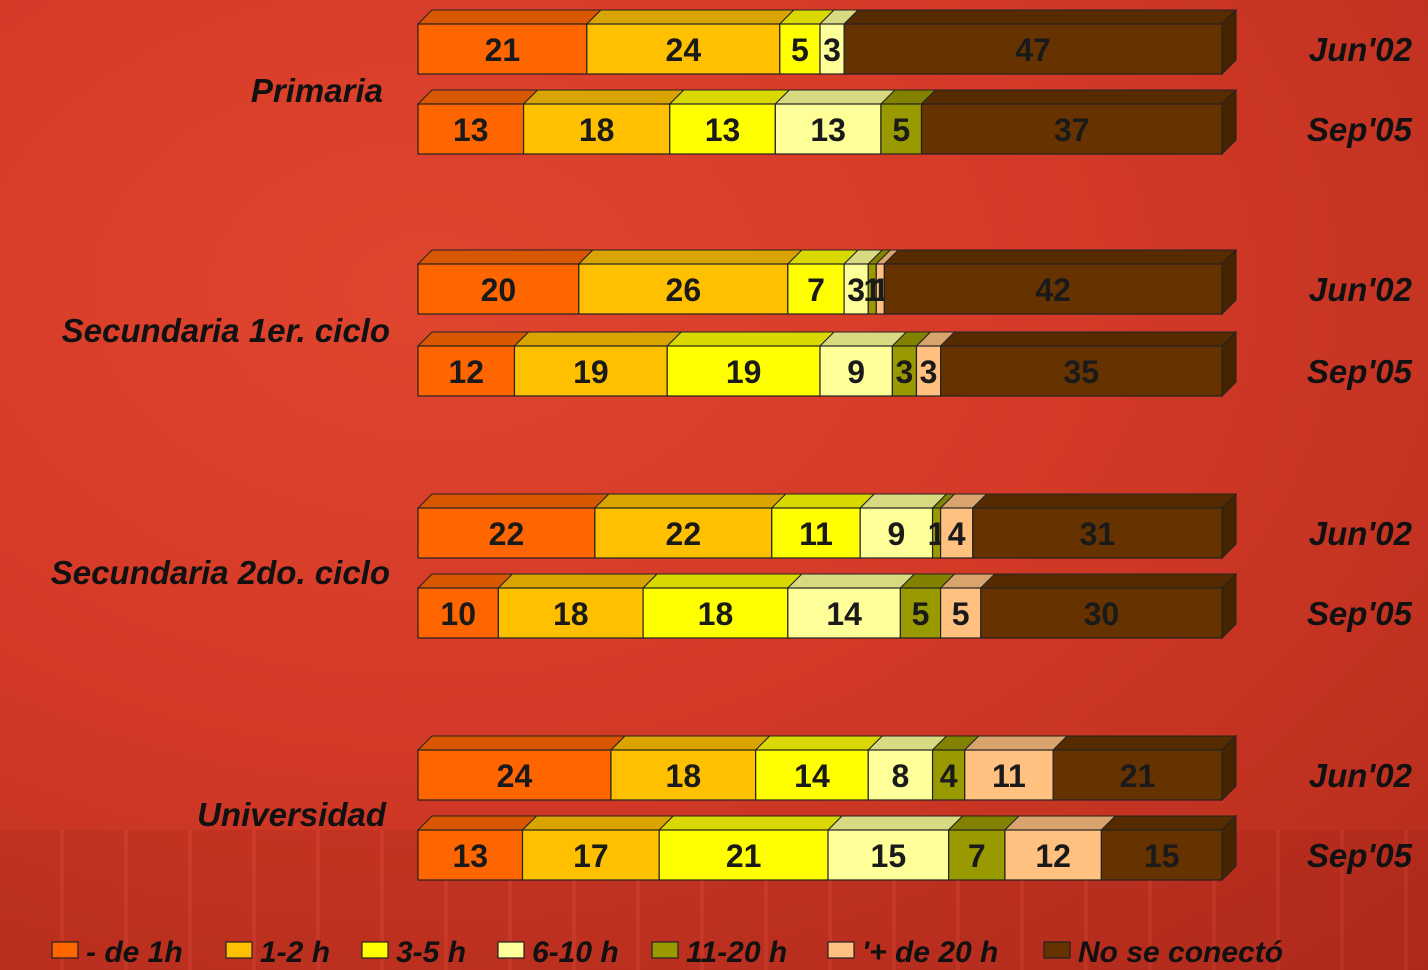  I want to click on bar-value-label: 21, so click(1138, 776).